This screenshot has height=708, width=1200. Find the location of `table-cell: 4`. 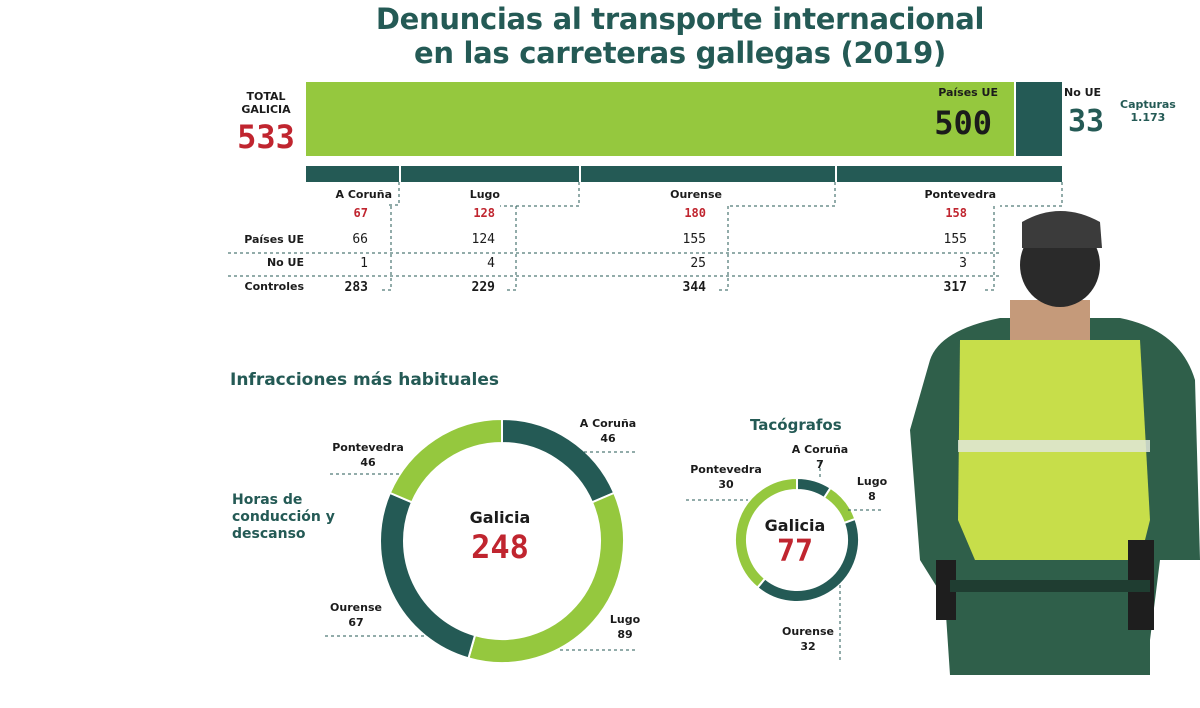

table-cell: 4 is located at coordinates (491, 263).